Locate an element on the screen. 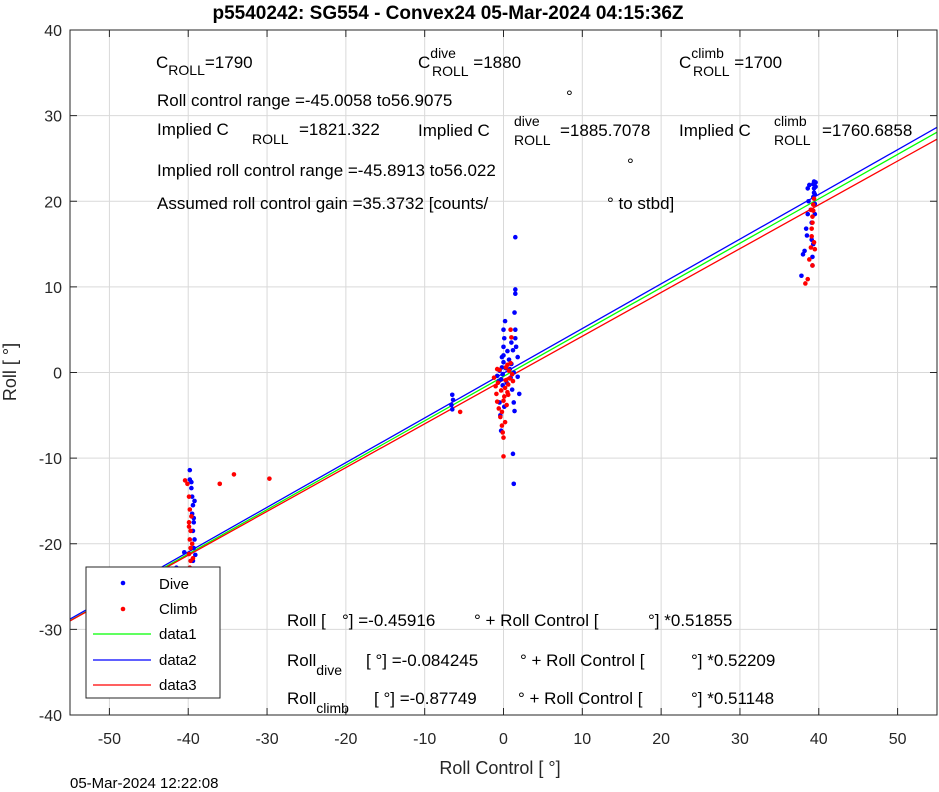 The image size is (939, 792). roll-control-range: Roll control range =-45.0058 to56.9075 is located at coordinates (304, 100).